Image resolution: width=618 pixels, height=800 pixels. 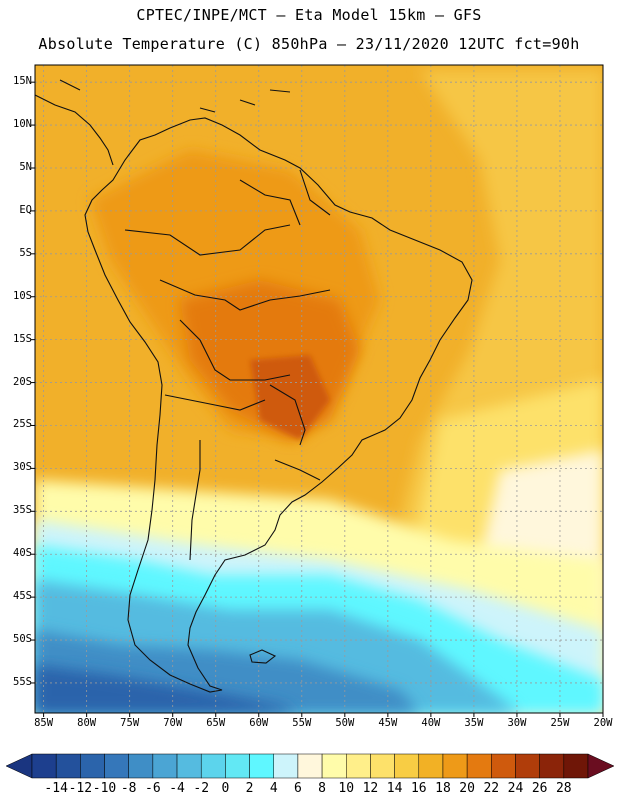 What do you see at coordinates (201, 788) in the screenshot?
I see `colorbar-label: -2` at bounding box center [201, 788].